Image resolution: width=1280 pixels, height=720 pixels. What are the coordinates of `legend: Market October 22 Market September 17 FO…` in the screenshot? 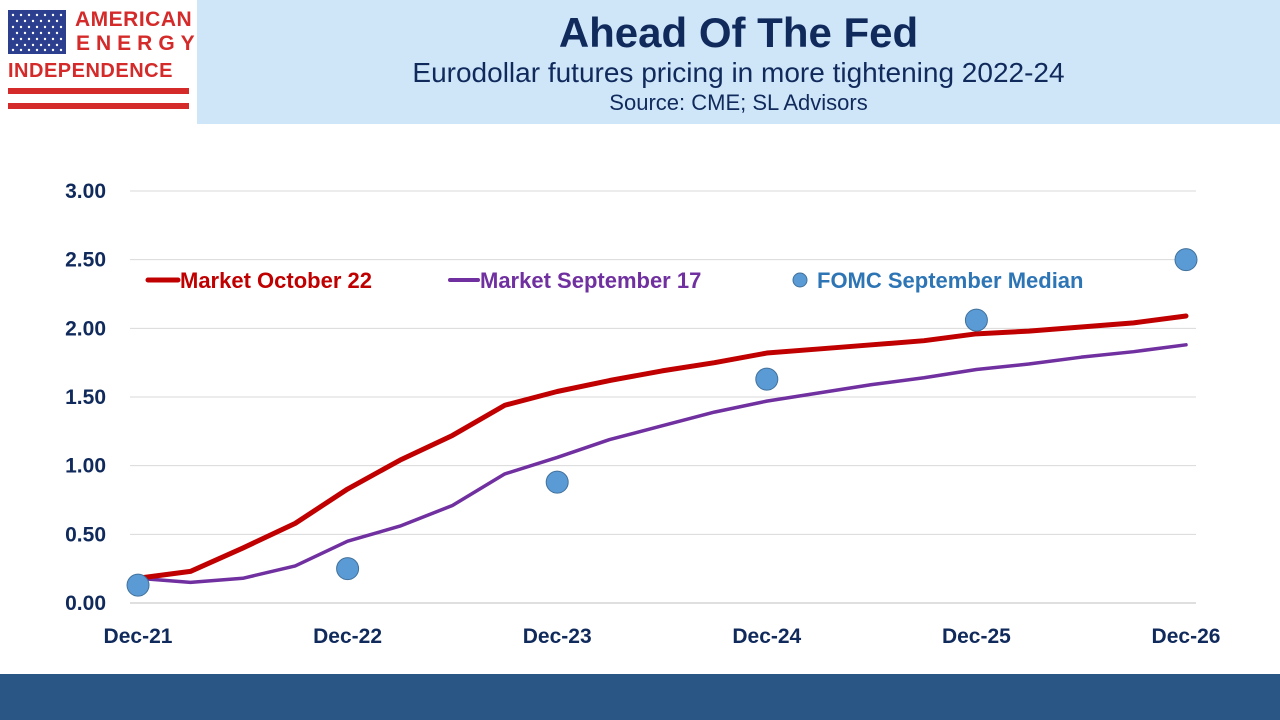 It's located at (614, 280).